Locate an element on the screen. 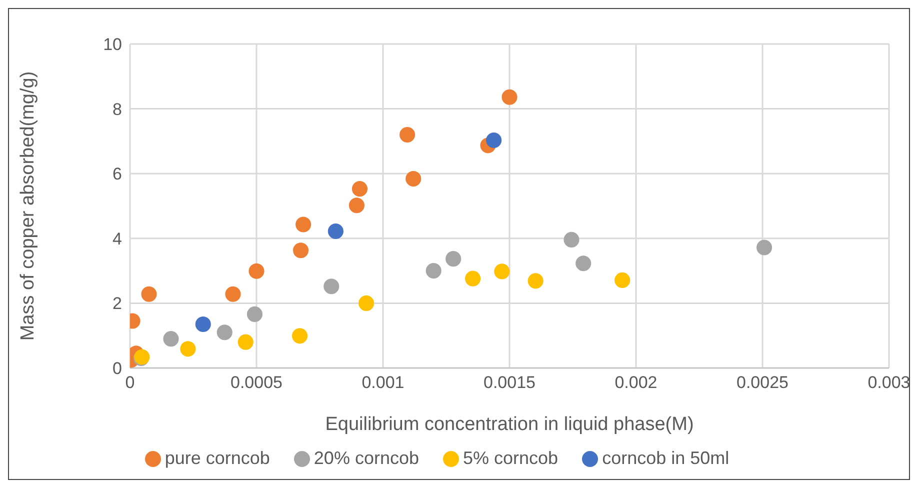 This screenshot has height=486, width=917. y-axis-title: Mass of copper absorbed(mg/g) is located at coordinates (28, 206).